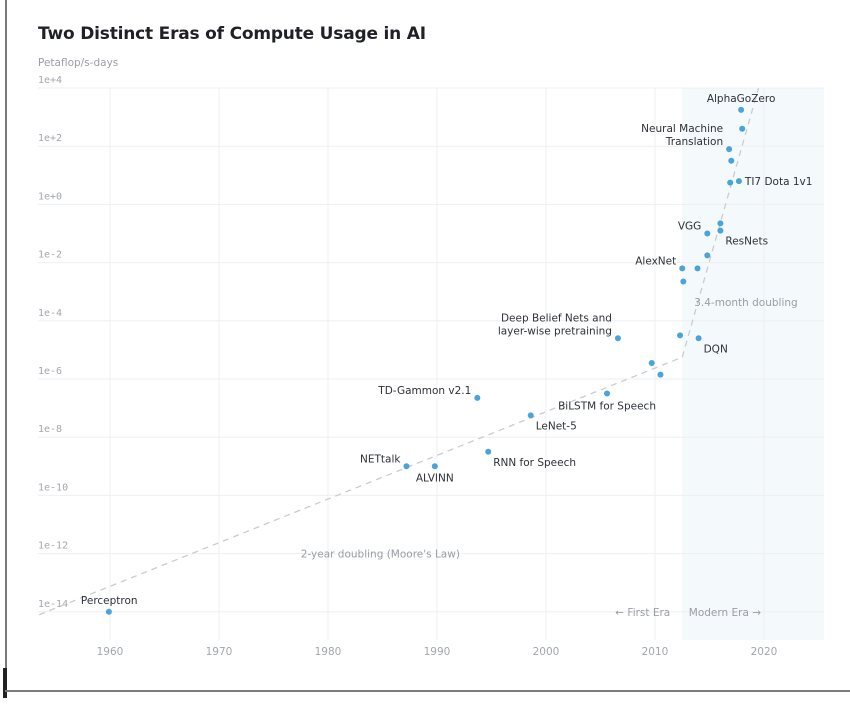  What do you see at coordinates (746, 242) in the screenshot?
I see `point-label: ResNets` at bounding box center [746, 242].